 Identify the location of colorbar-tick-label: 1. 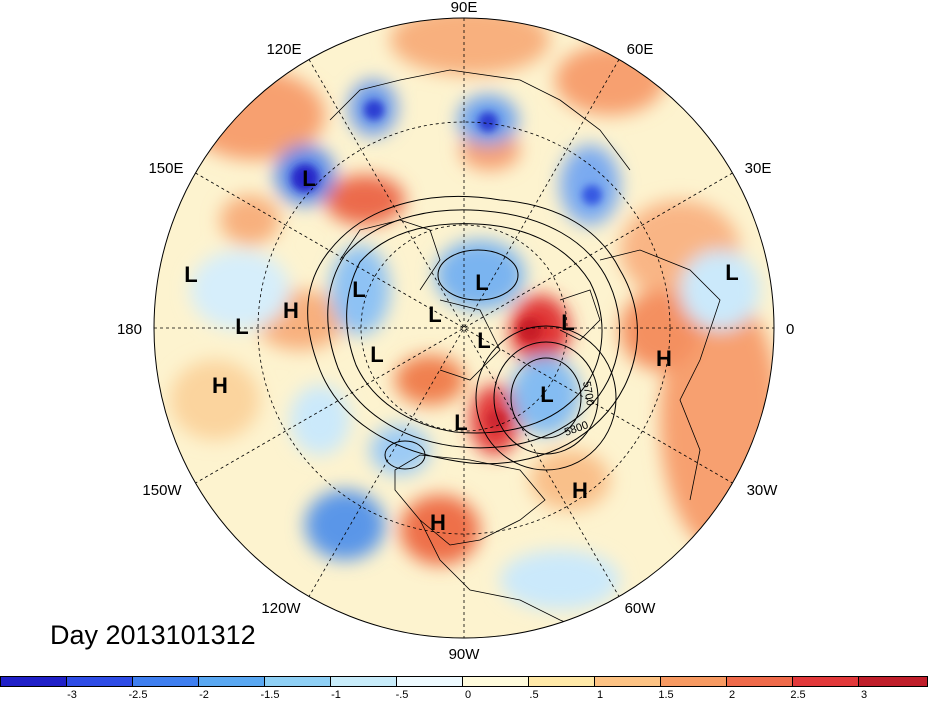
(600, 695).